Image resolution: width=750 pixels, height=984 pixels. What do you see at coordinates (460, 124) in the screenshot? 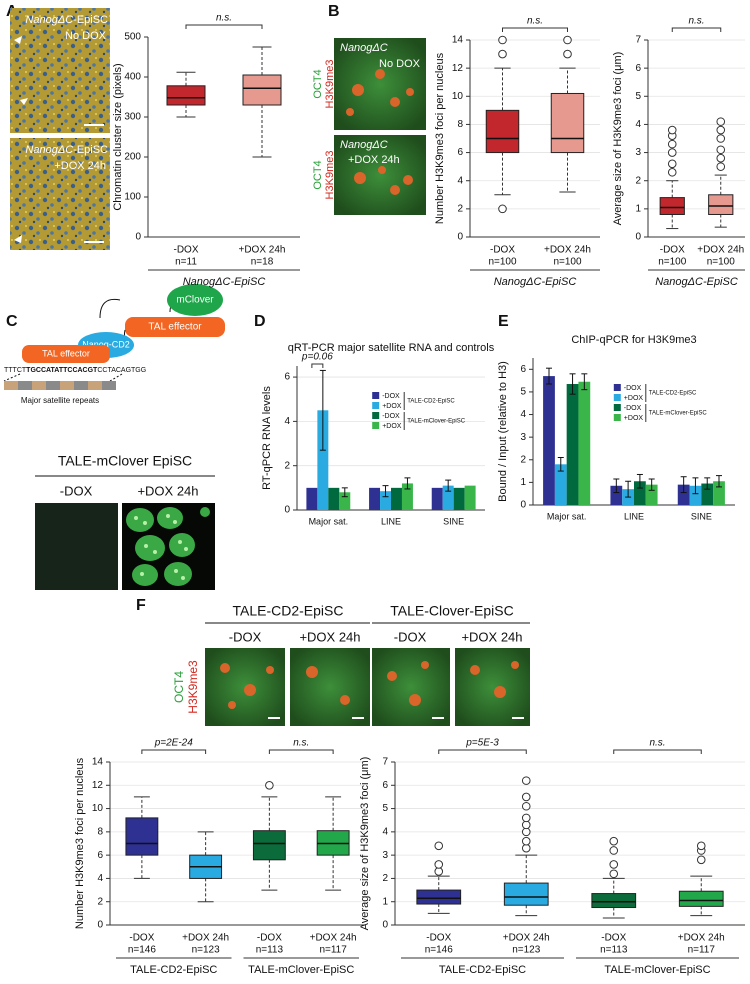
I see `y-tick-label: 8` at bounding box center [460, 124].